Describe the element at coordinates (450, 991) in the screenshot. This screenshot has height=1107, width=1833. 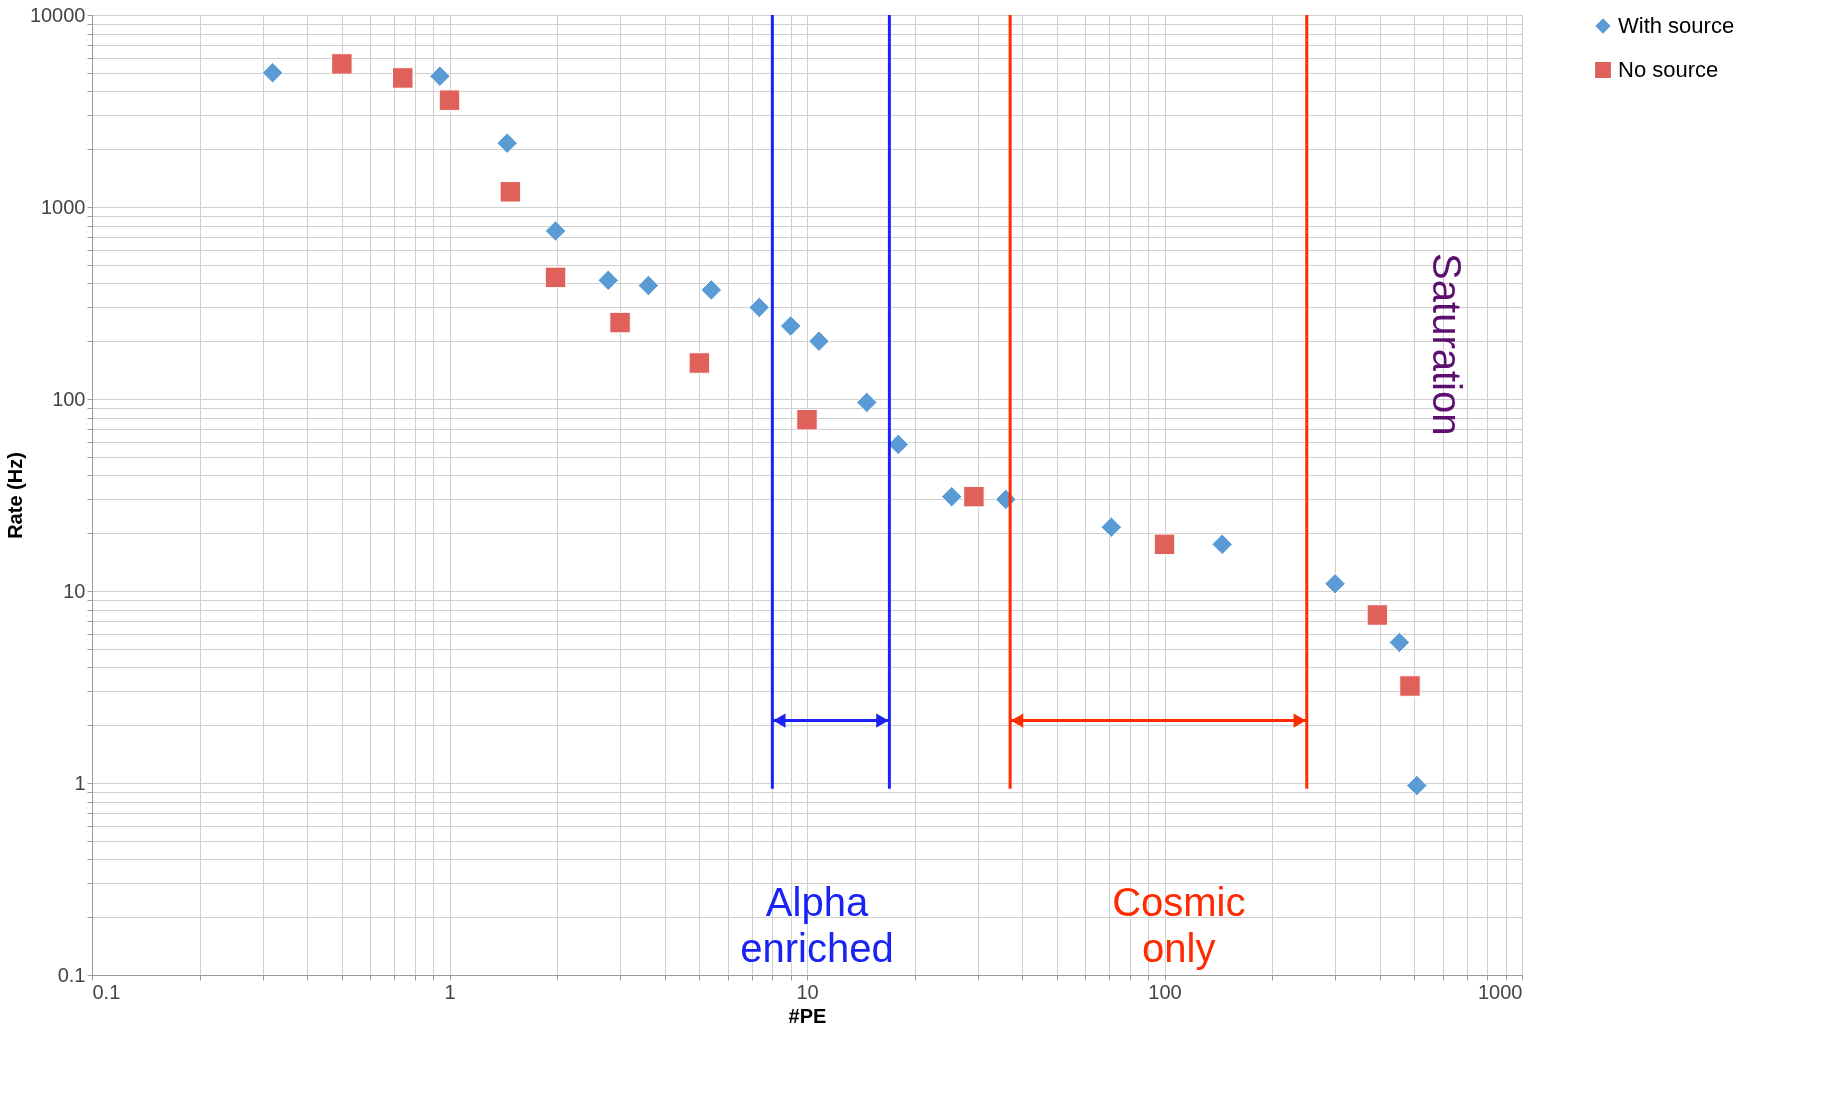
I see `x-tick-label: 1` at that location.